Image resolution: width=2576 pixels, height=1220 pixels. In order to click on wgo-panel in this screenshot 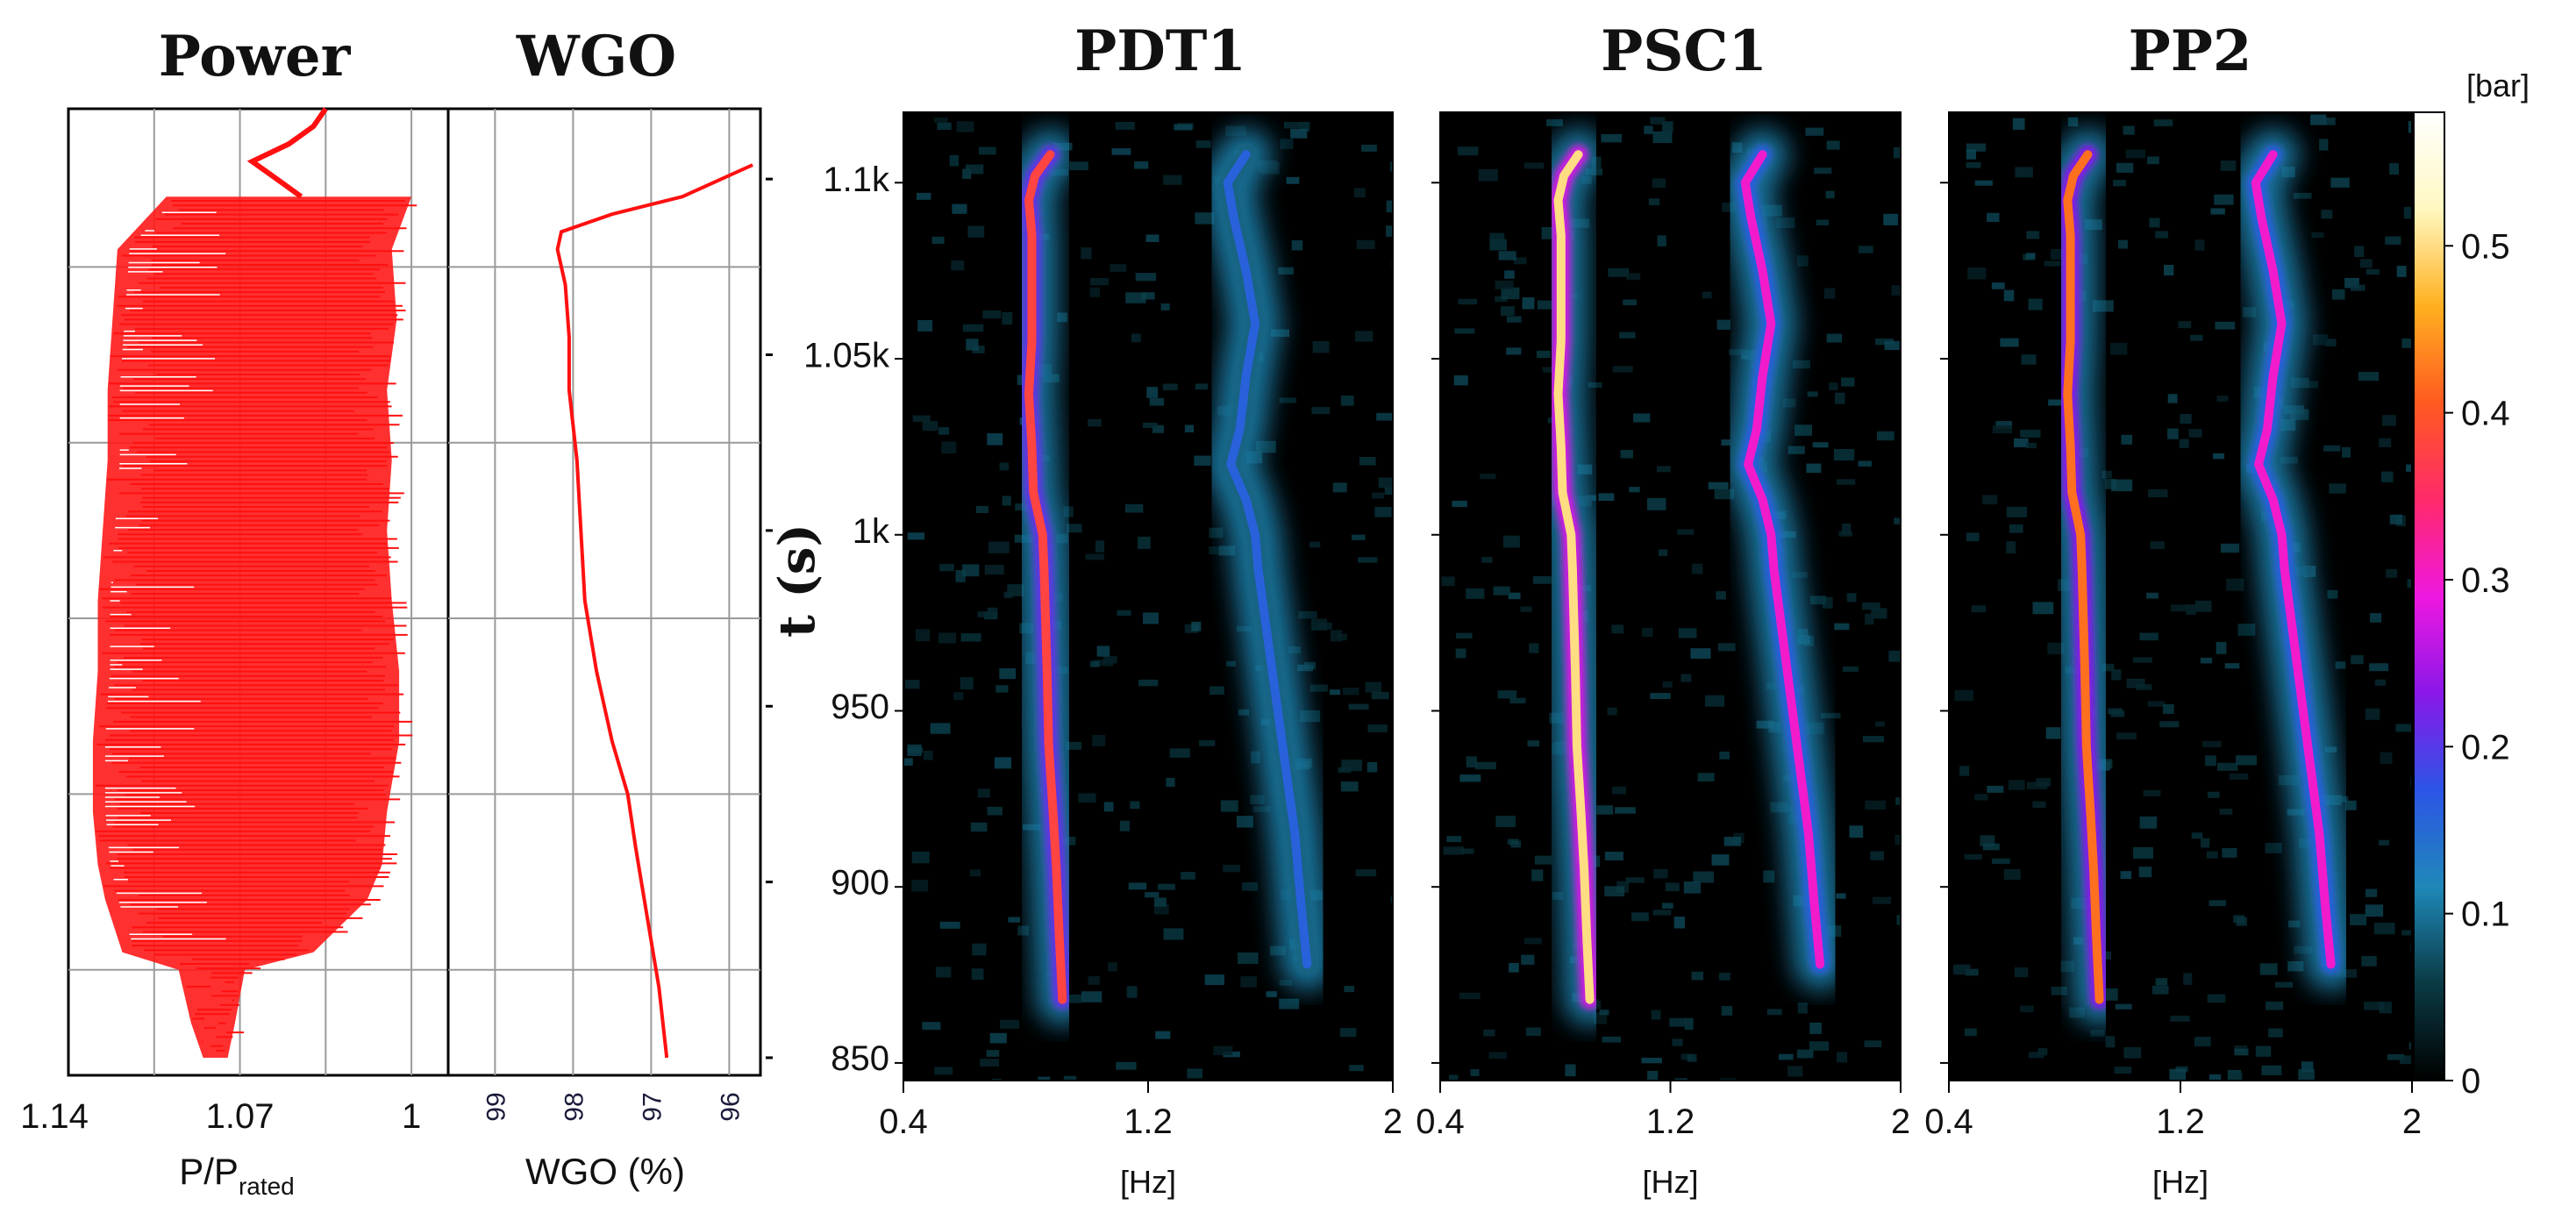, I will do `click(604, 592)`.